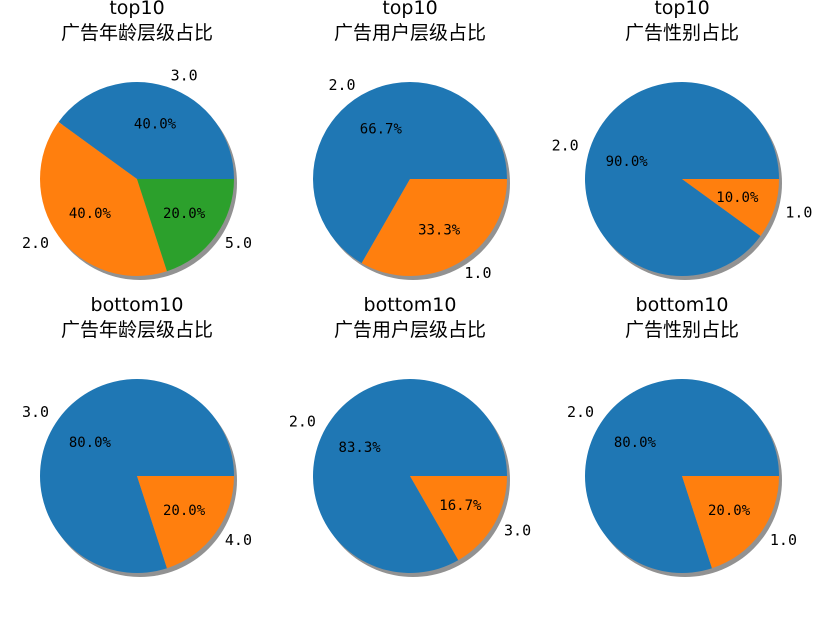 The width and height of the screenshot is (832, 618). What do you see at coordinates (737, 198) in the screenshot?
I see `slice-percent: 10.0%` at bounding box center [737, 198].